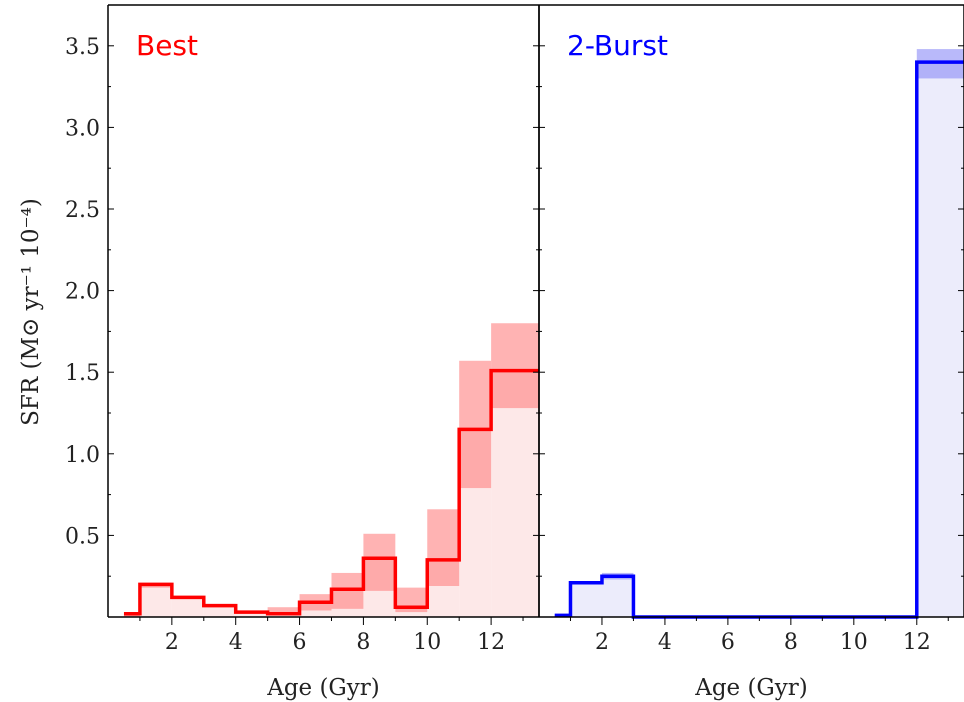  What do you see at coordinates (82, 47) in the screenshot?
I see `y-tick-label: 3.5` at bounding box center [82, 47].